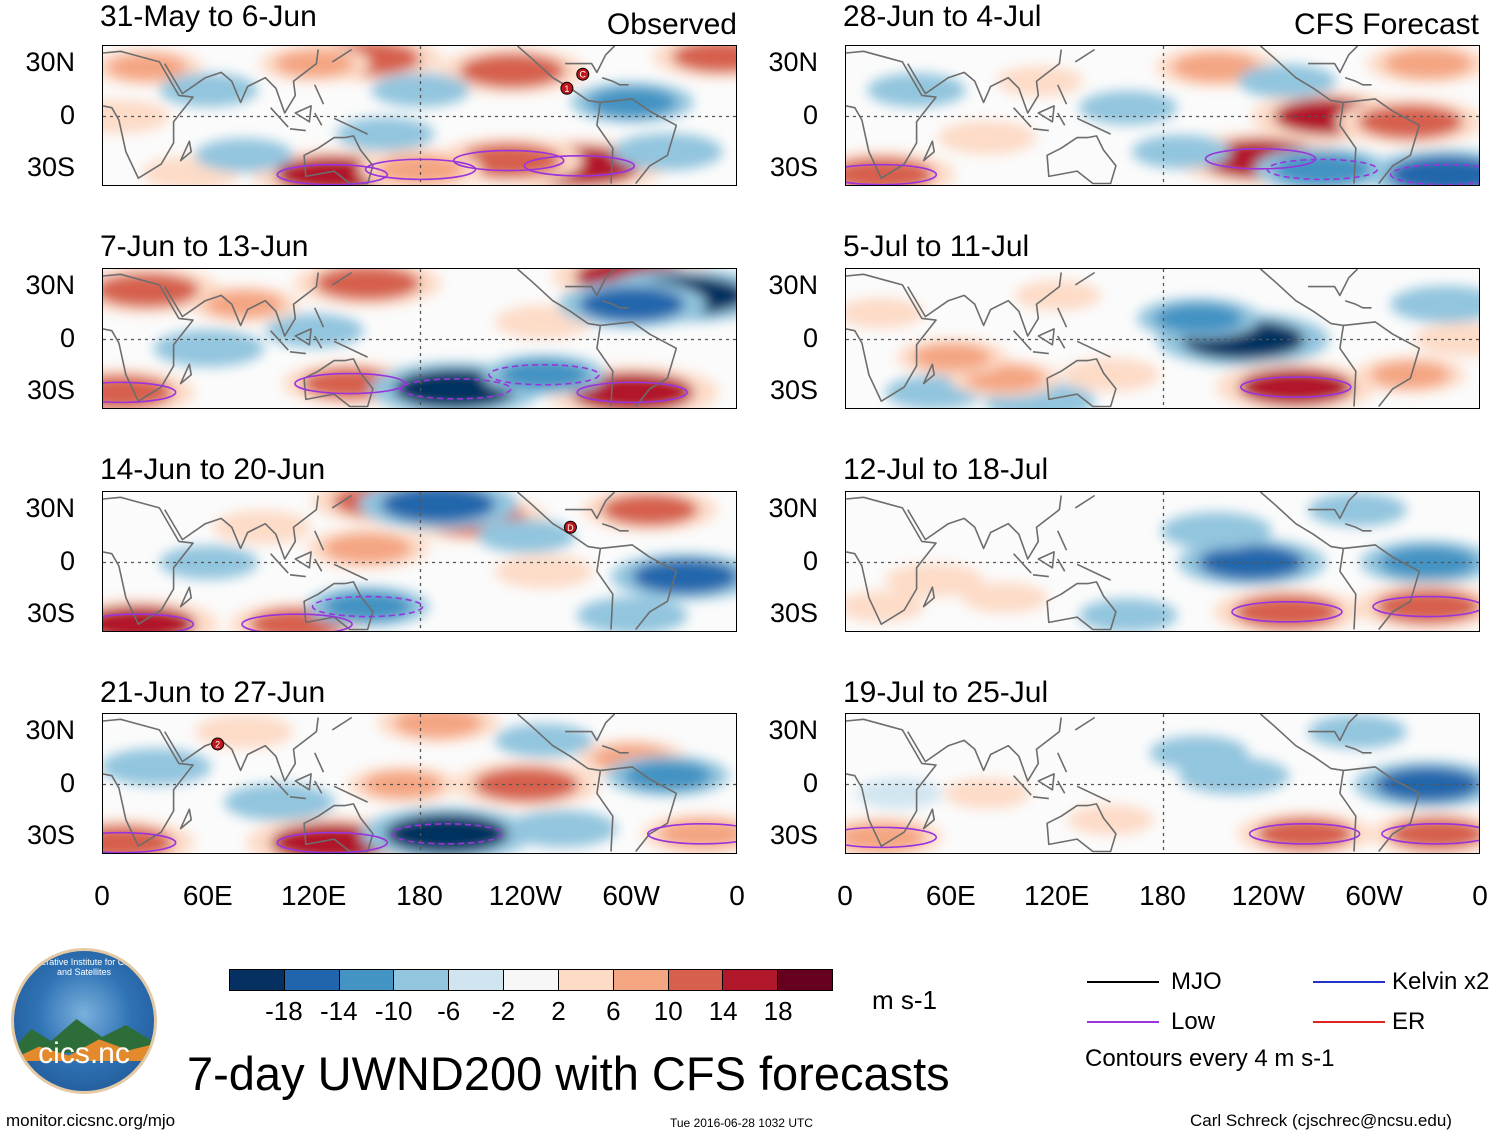 This screenshot has height=1137, width=1510. Describe the element at coordinates (1386, 24) in the screenshot. I see `forecast-label: CFS Forecast` at that location.